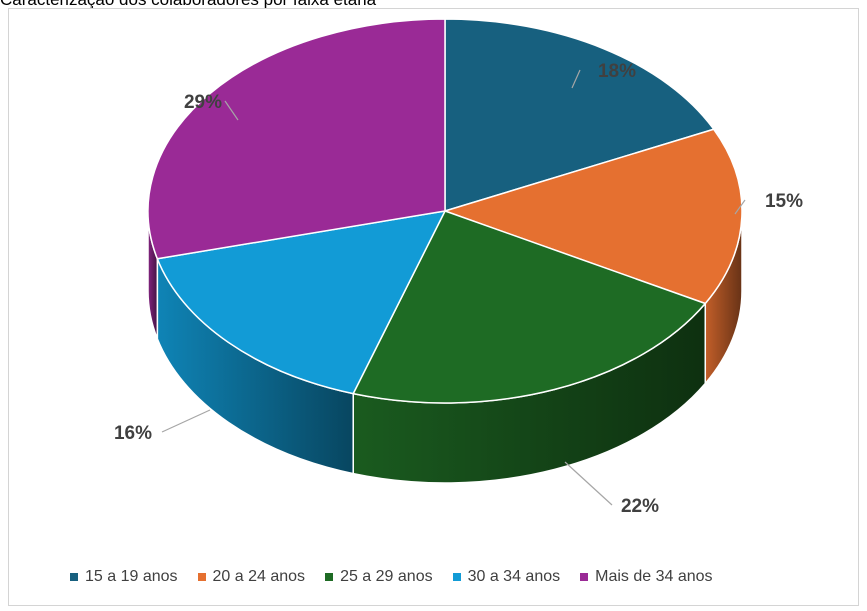 This screenshot has height=611, width=867. I want to click on legend-item-20-24: 20 a 24 anos, so click(251, 577).